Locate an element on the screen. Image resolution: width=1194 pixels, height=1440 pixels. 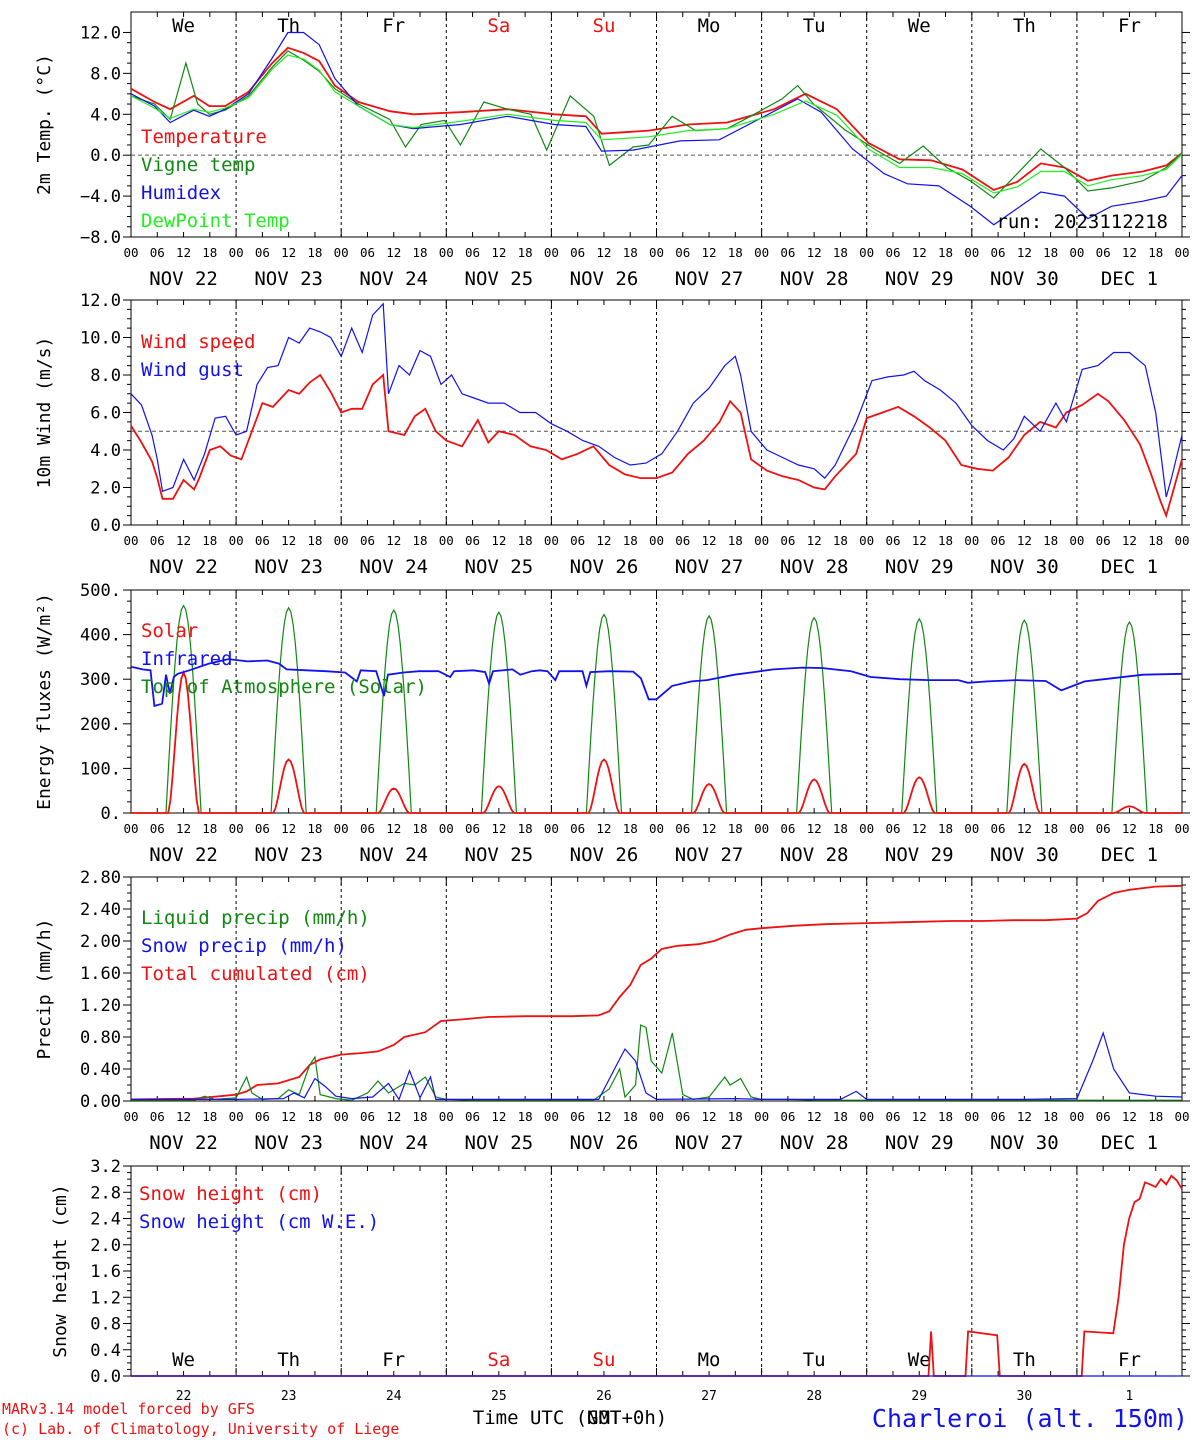
y-axis-title: 2m Temp. (°C) is located at coordinates (44, 124).